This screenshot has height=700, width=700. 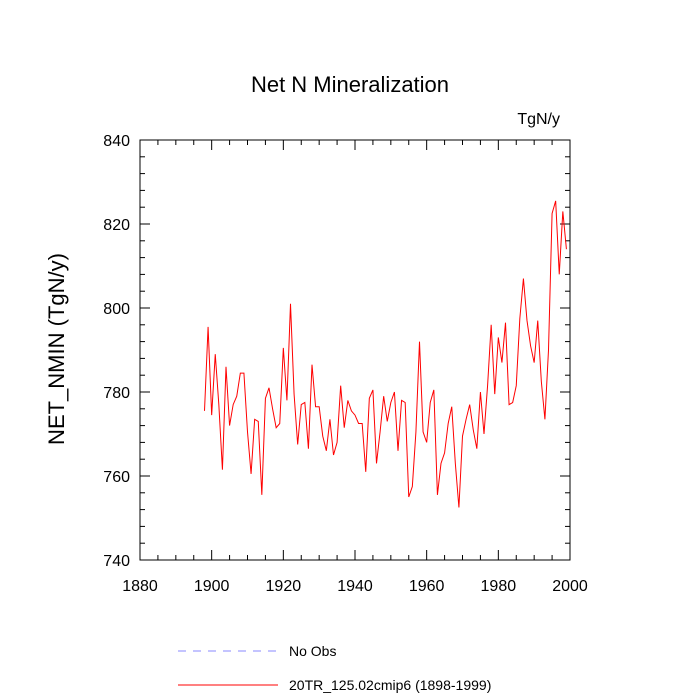 I want to click on y-tick-label: 760, so click(x=116, y=477).